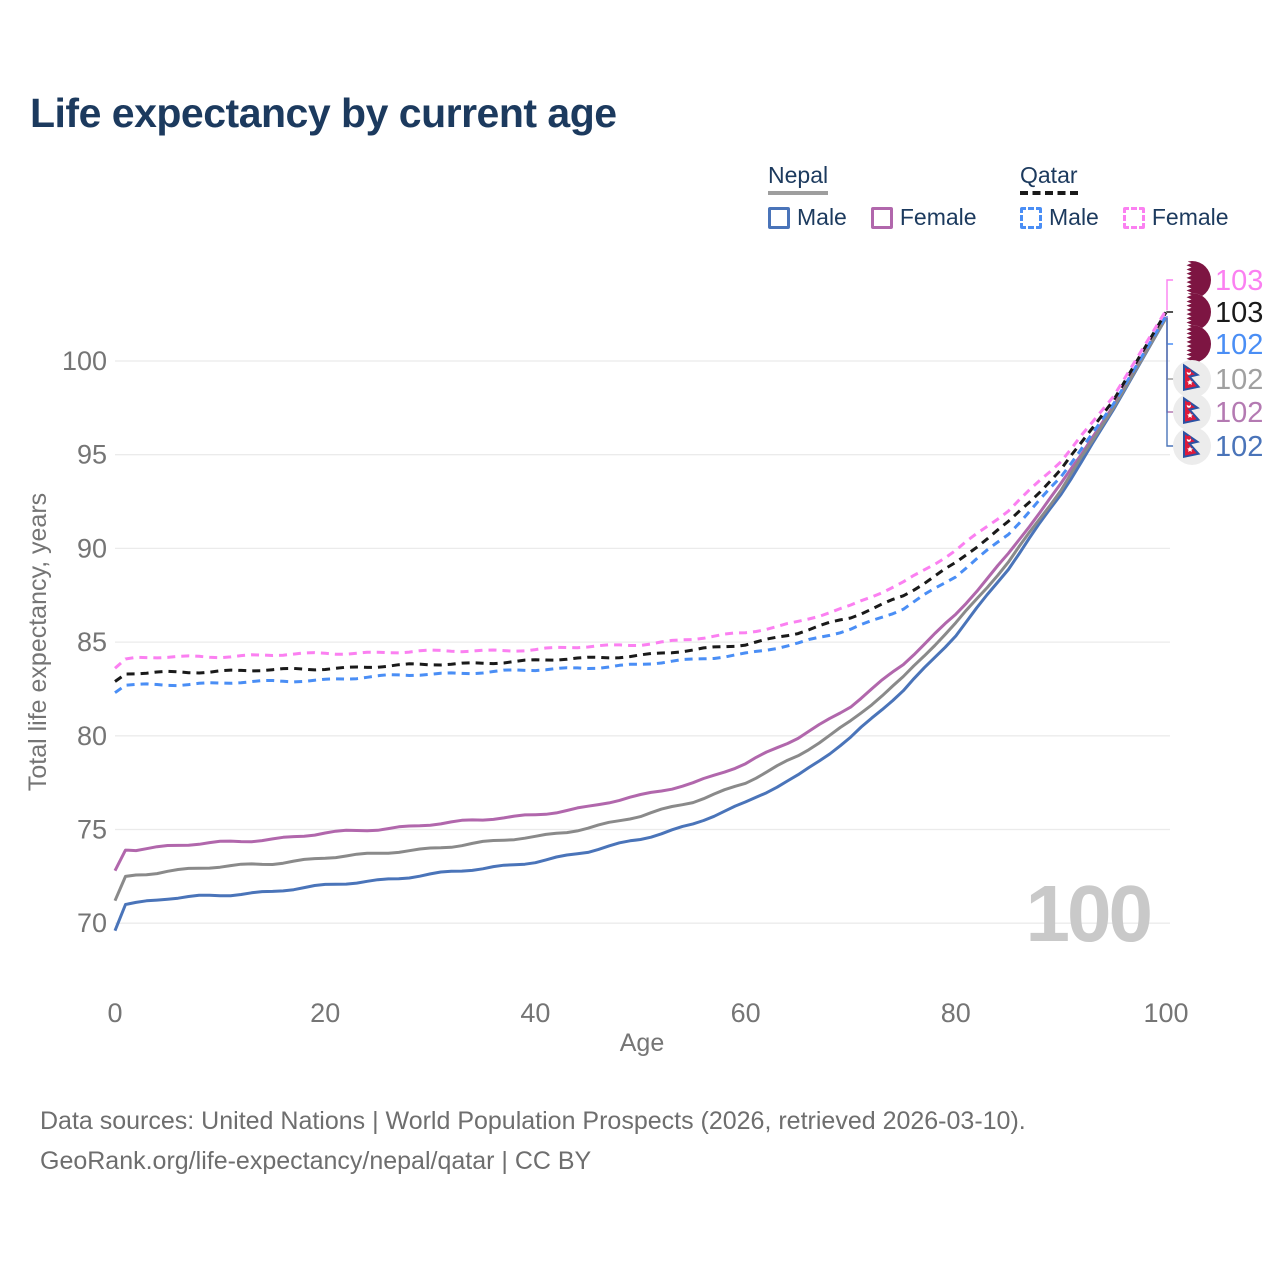 This screenshot has height=1280, width=1280. Describe the element at coordinates (1133, 217) in the screenshot. I see `qatar-female-swatch-icon` at that location.